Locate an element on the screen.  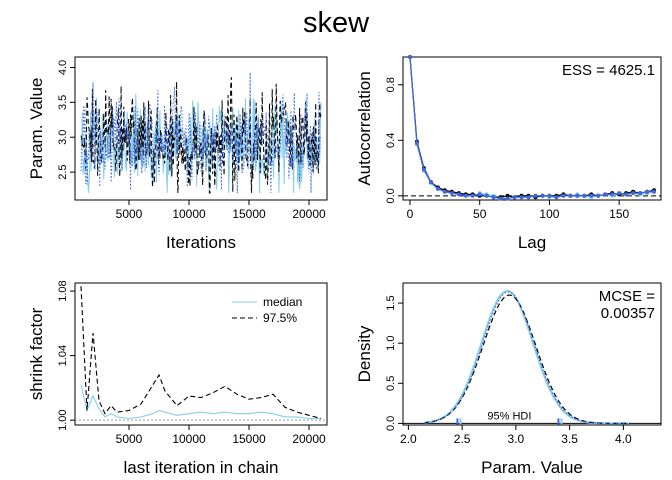
trace-plot-frame is located at coordinates (201, 128).